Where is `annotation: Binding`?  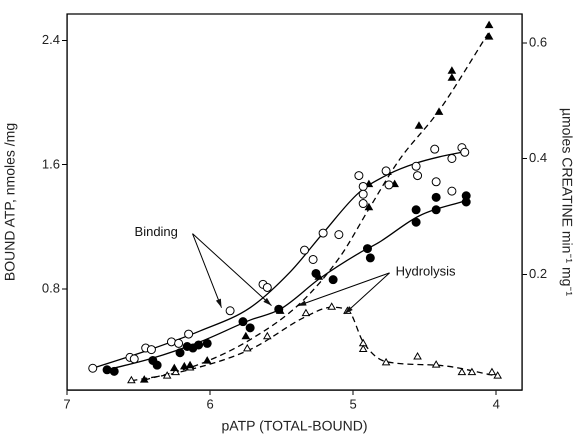
annotation: Binding is located at coordinates (156, 232).